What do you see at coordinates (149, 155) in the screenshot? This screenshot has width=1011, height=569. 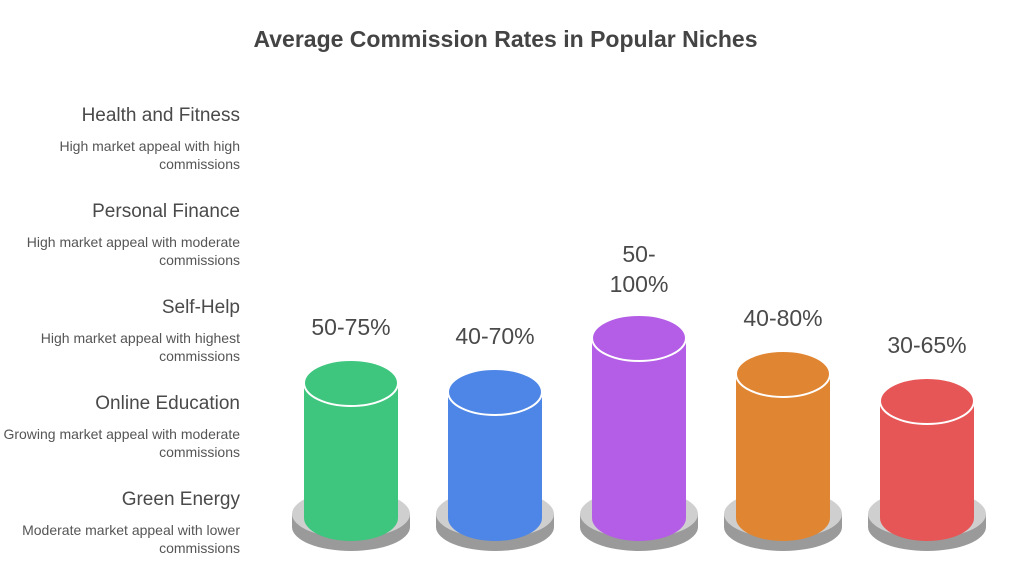 I see `legend-description: High market appeal with high commissions` at bounding box center [149, 155].